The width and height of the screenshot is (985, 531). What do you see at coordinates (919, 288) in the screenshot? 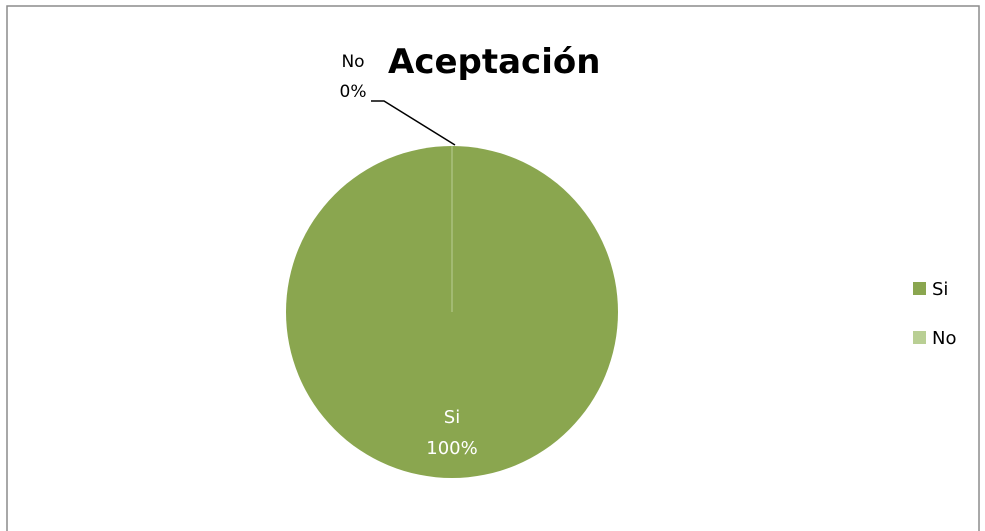
I see `legend-swatch-si` at bounding box center [919, 288].